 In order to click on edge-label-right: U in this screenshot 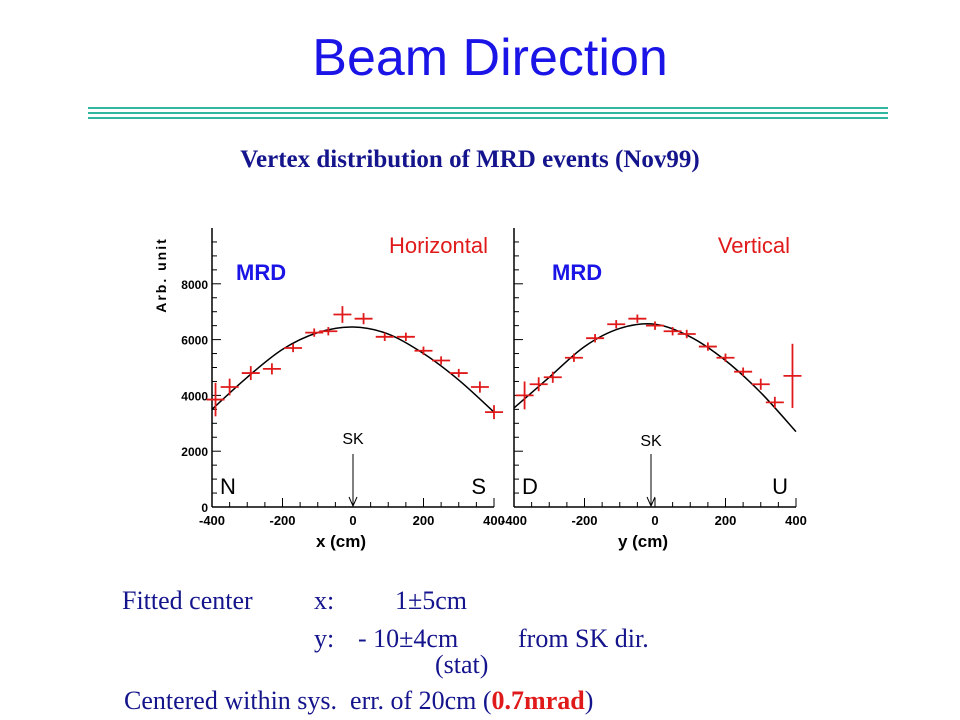, I will do `click(780, 486)`.